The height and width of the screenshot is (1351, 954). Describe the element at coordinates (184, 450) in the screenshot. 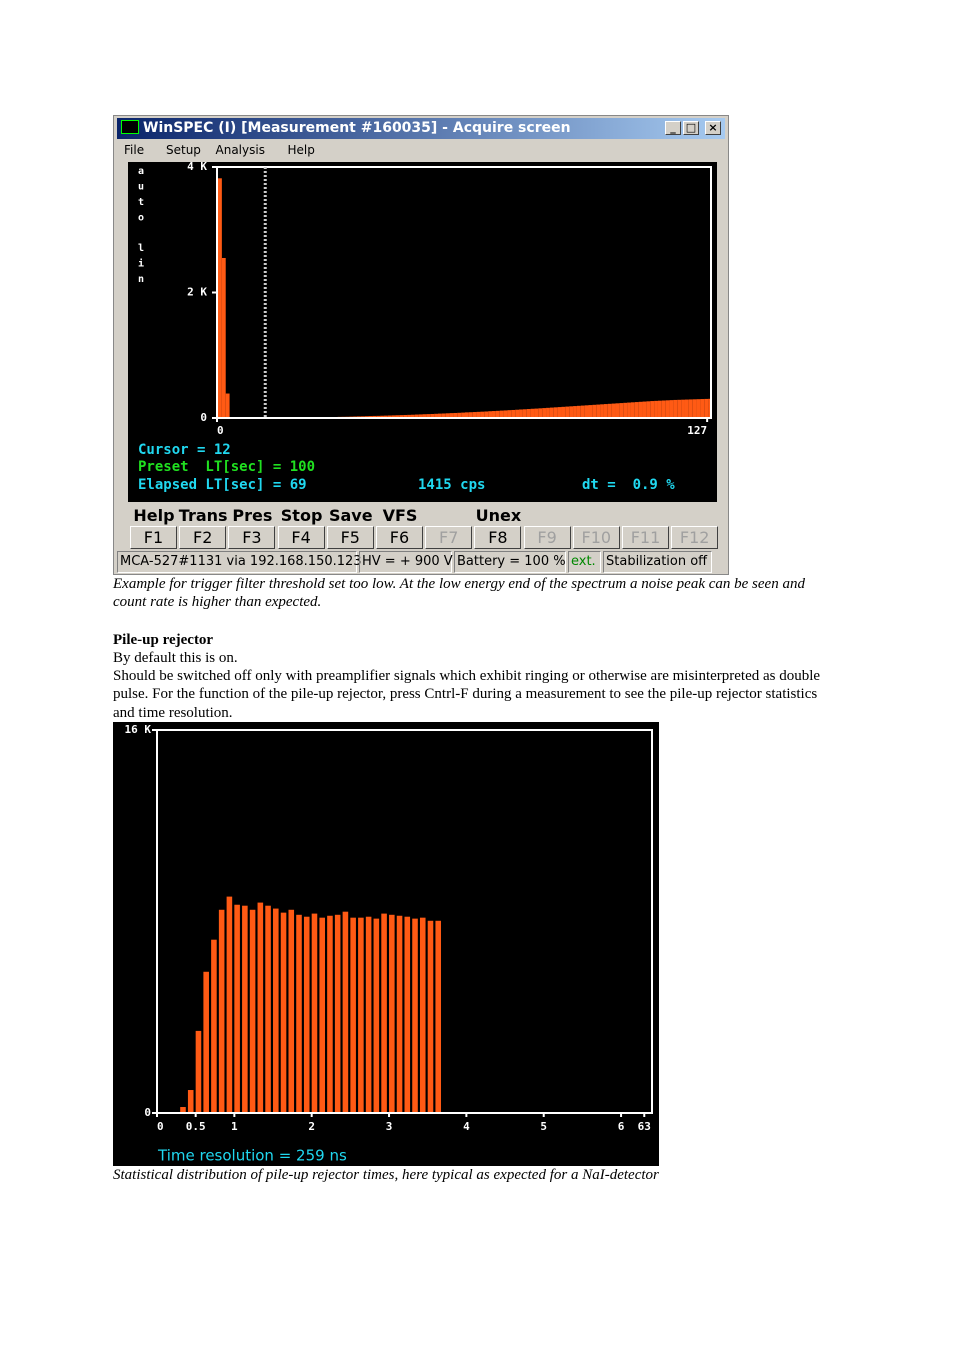

I see `readout-cursor: Cursor = 12` at that location.